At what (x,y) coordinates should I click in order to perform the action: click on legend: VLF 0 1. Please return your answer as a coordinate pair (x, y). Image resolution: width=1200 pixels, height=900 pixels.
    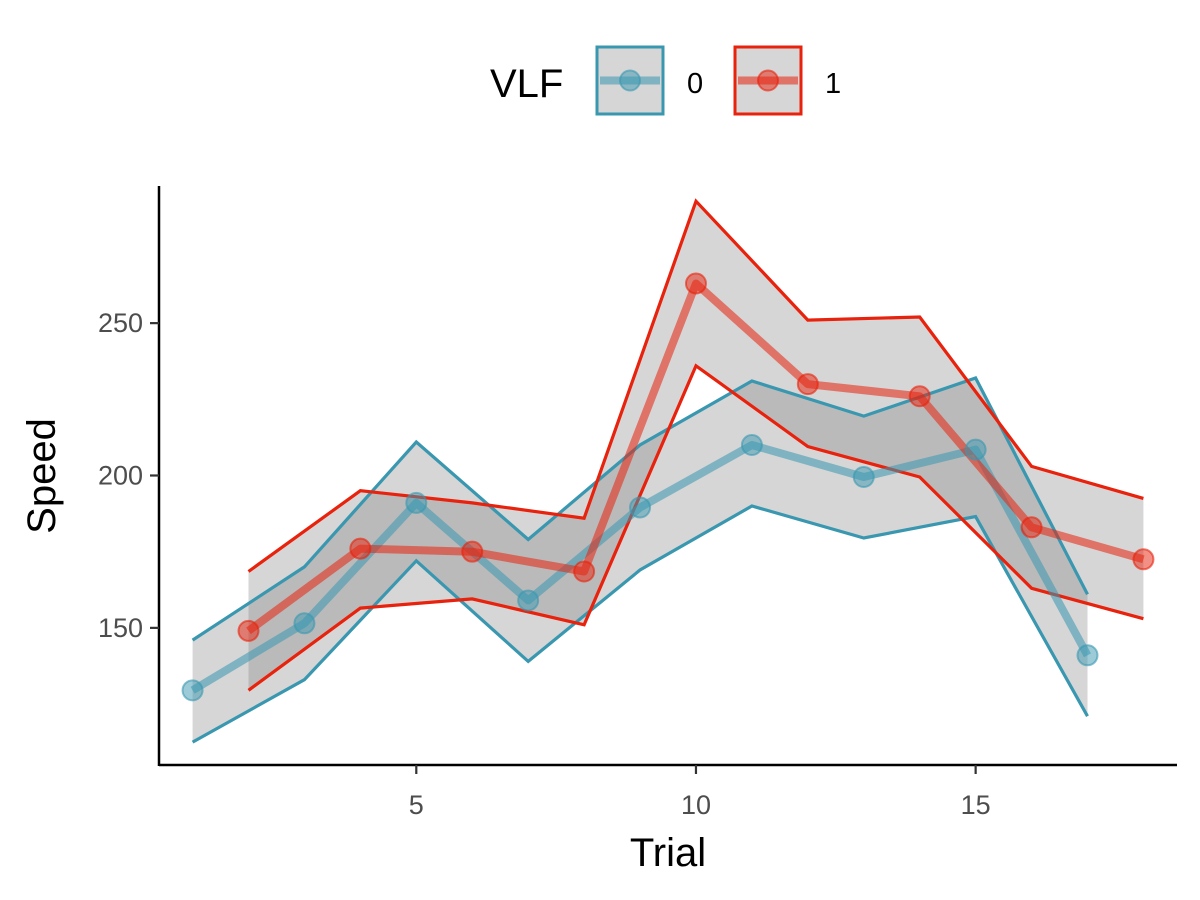
    Looking at the image, I should click on (665, 80).